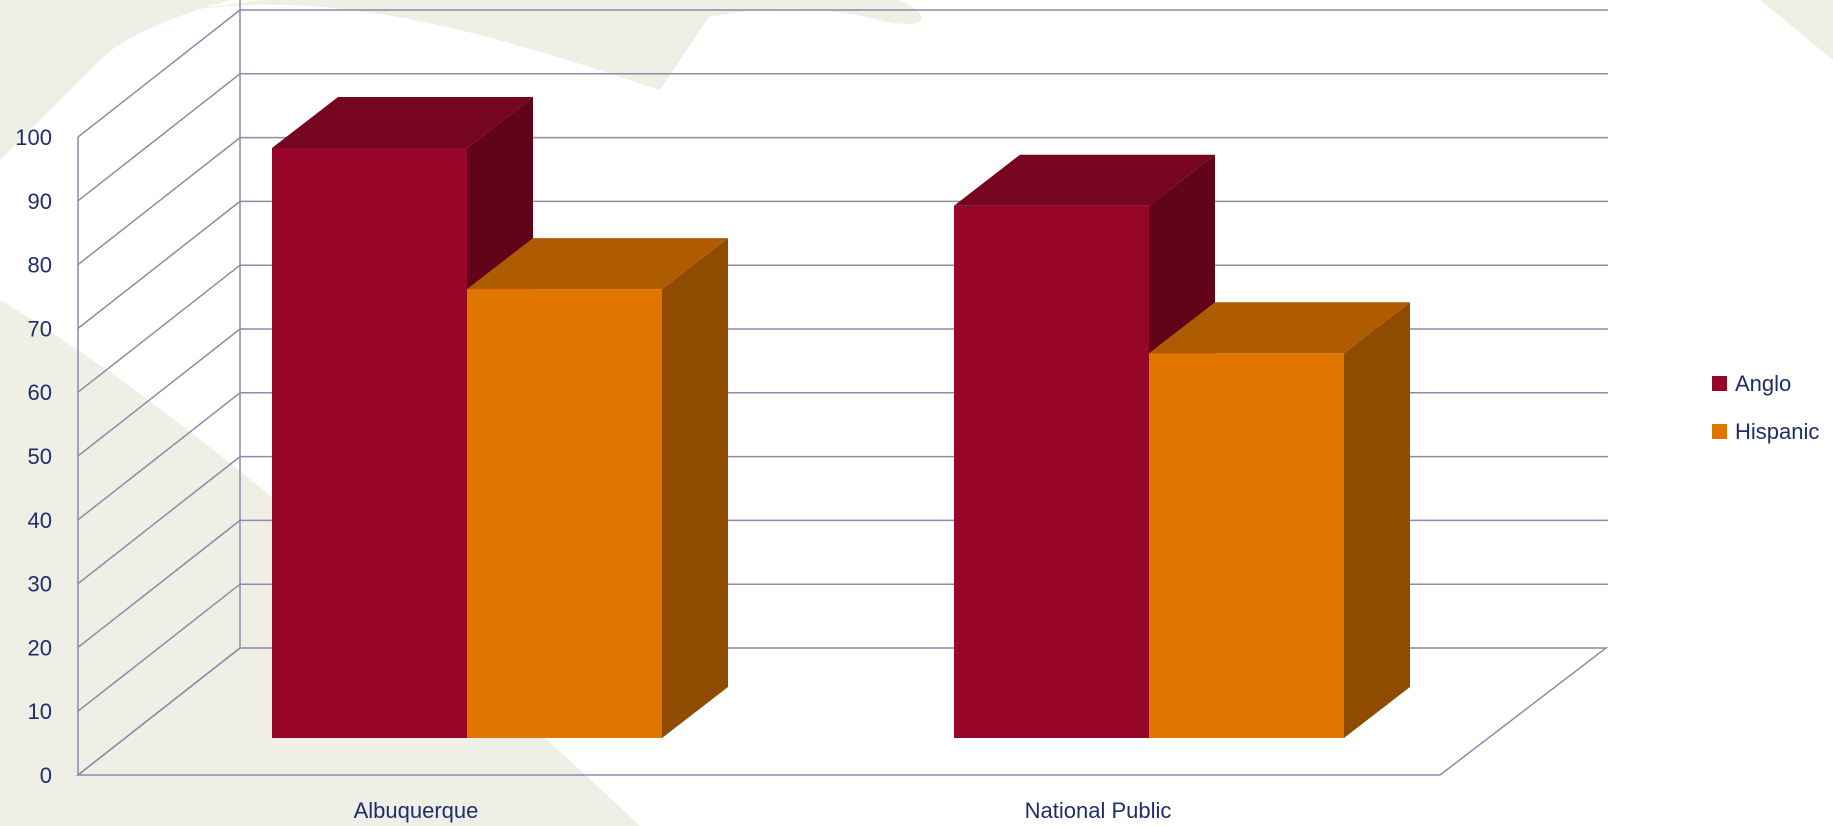 The height and width of the screenshot is (826, 1833). I want to click on y-tick-label: 20, so click(40, 647).